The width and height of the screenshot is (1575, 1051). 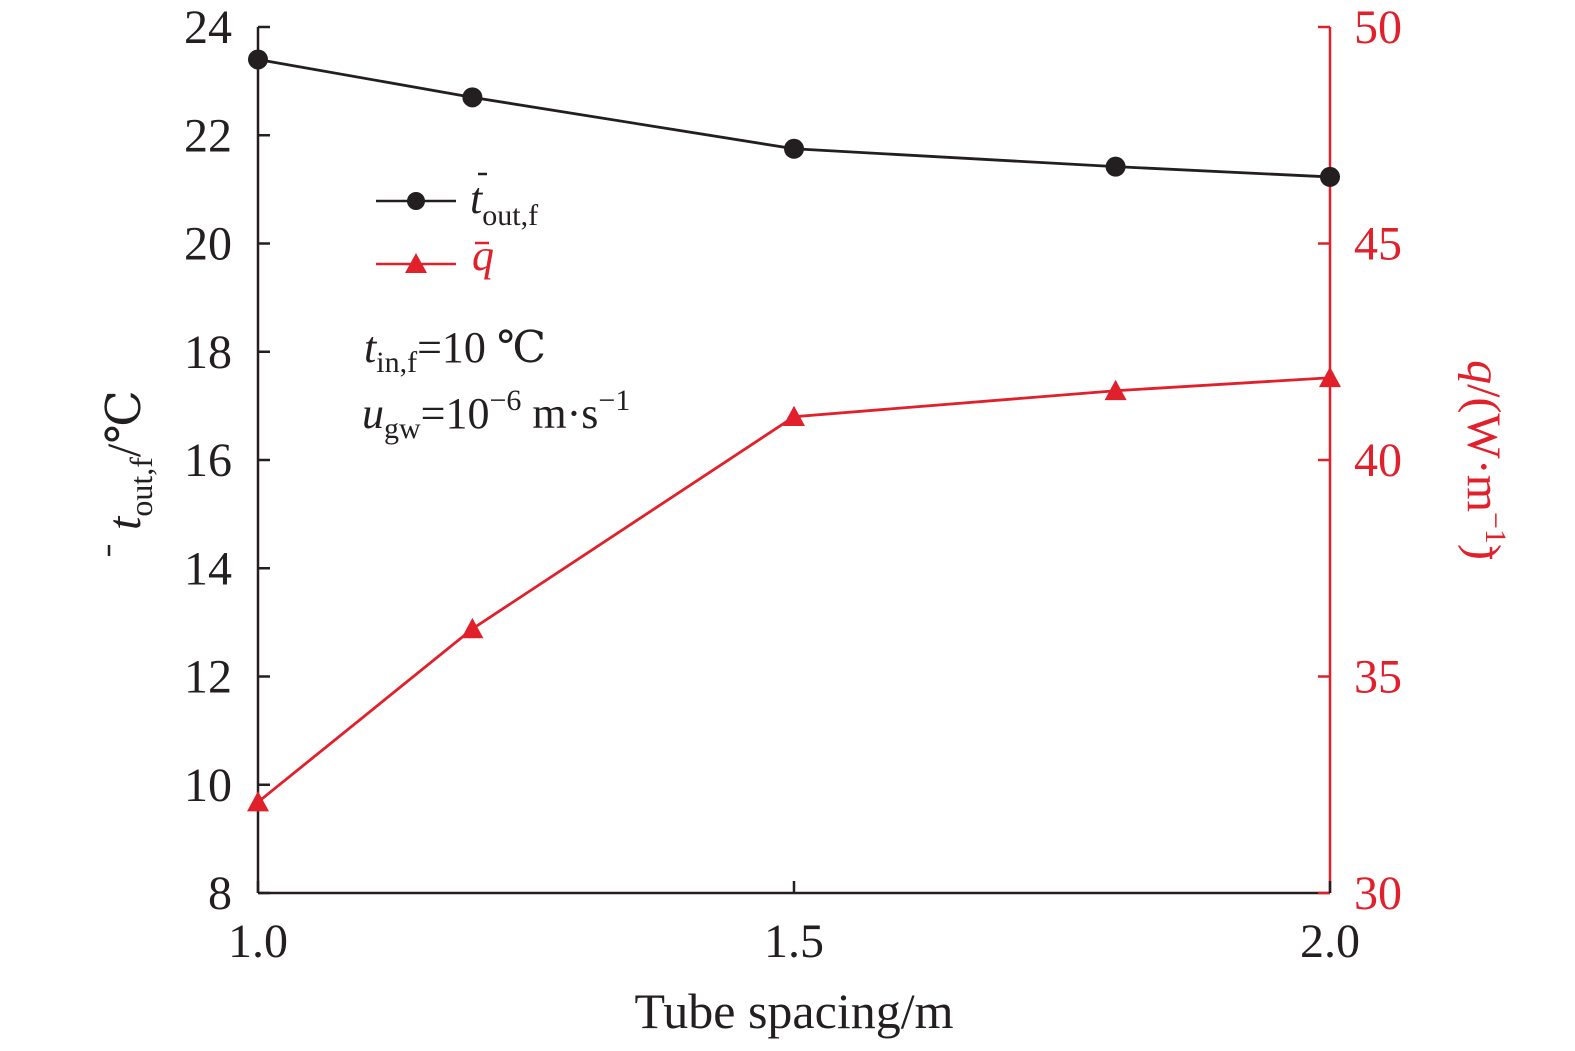 I want to click on x-axis-ticks: 1.0 1.5 2.0, so click(x=794, y=924).